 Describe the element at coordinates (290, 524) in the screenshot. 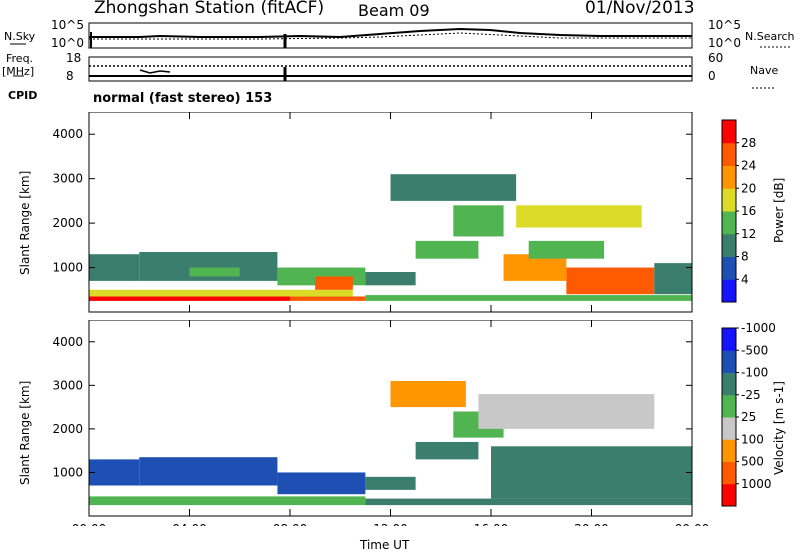

I see `x-tick-label: 08:00` at that location.